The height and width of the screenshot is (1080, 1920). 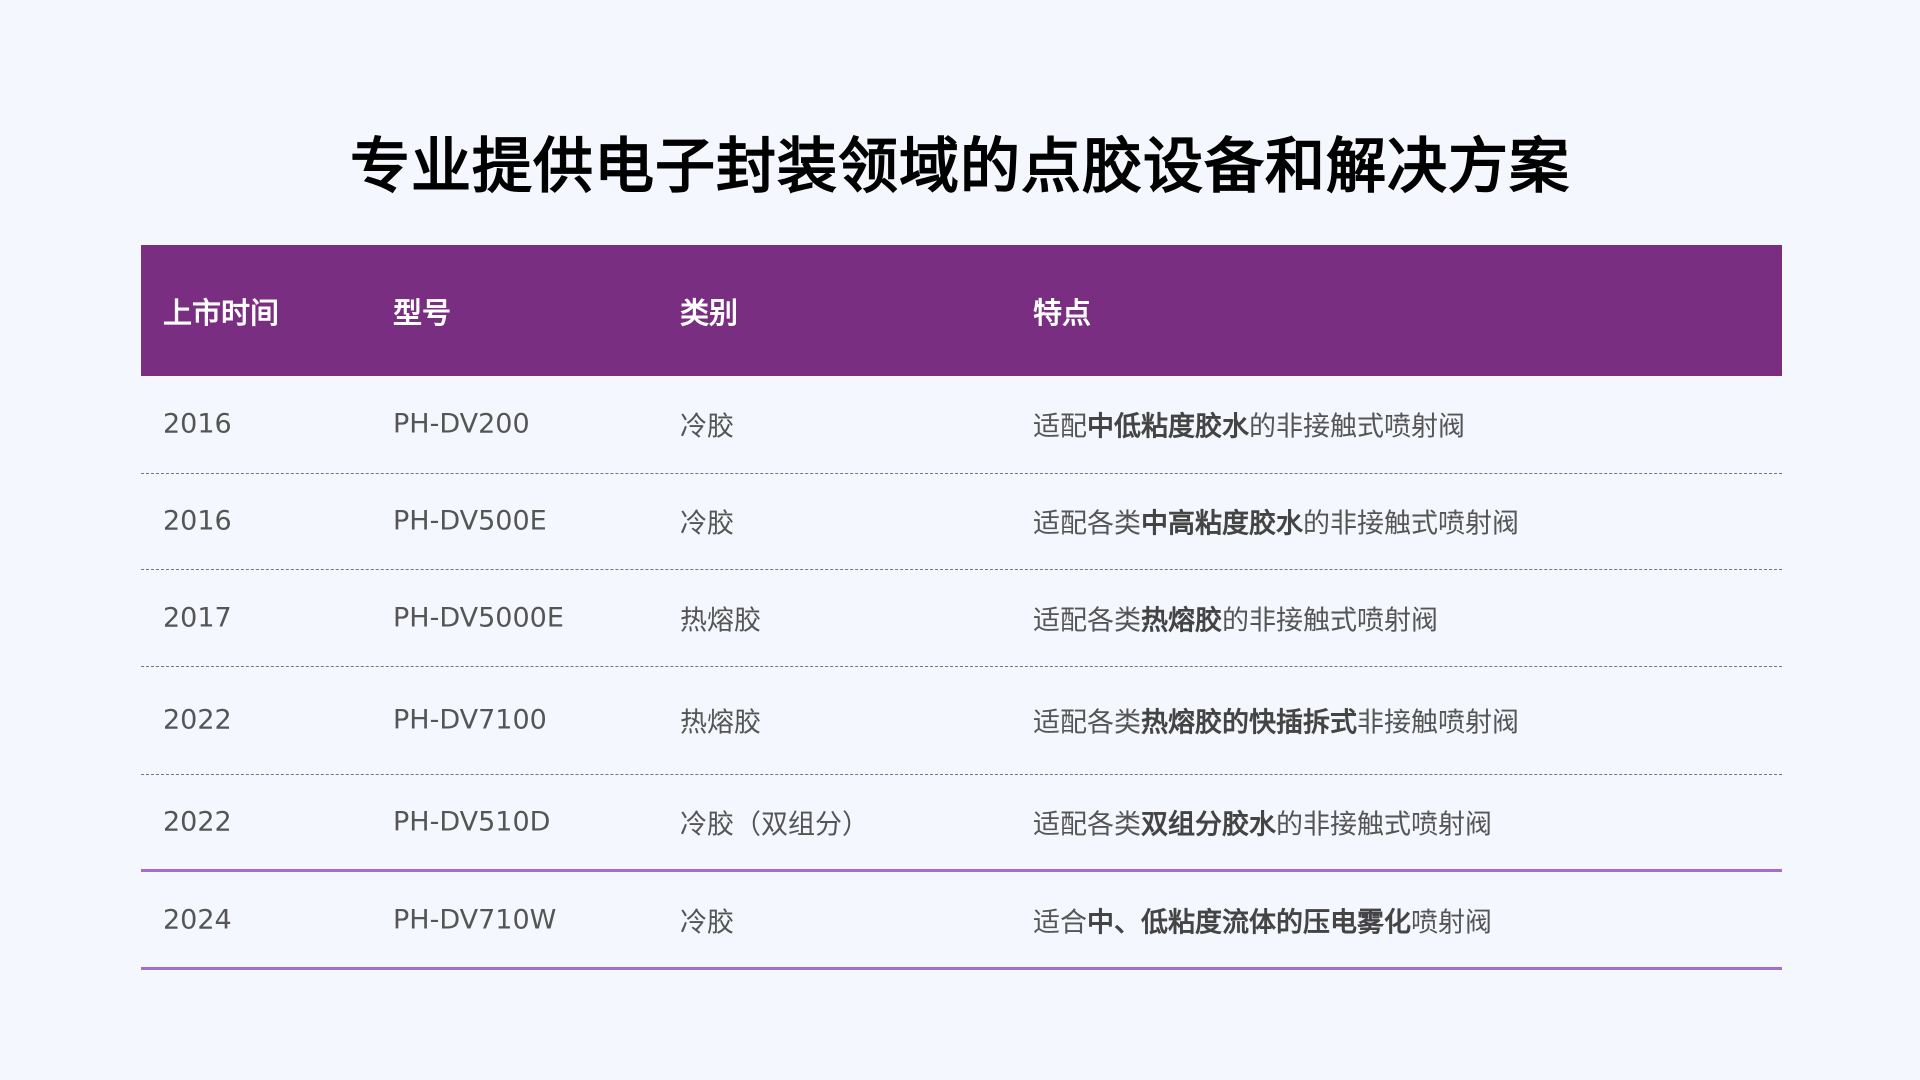 I want to click on features-cell: 适配各类中高粘度胶水的非接触式喷射阀, so click(x=1276, y=521).